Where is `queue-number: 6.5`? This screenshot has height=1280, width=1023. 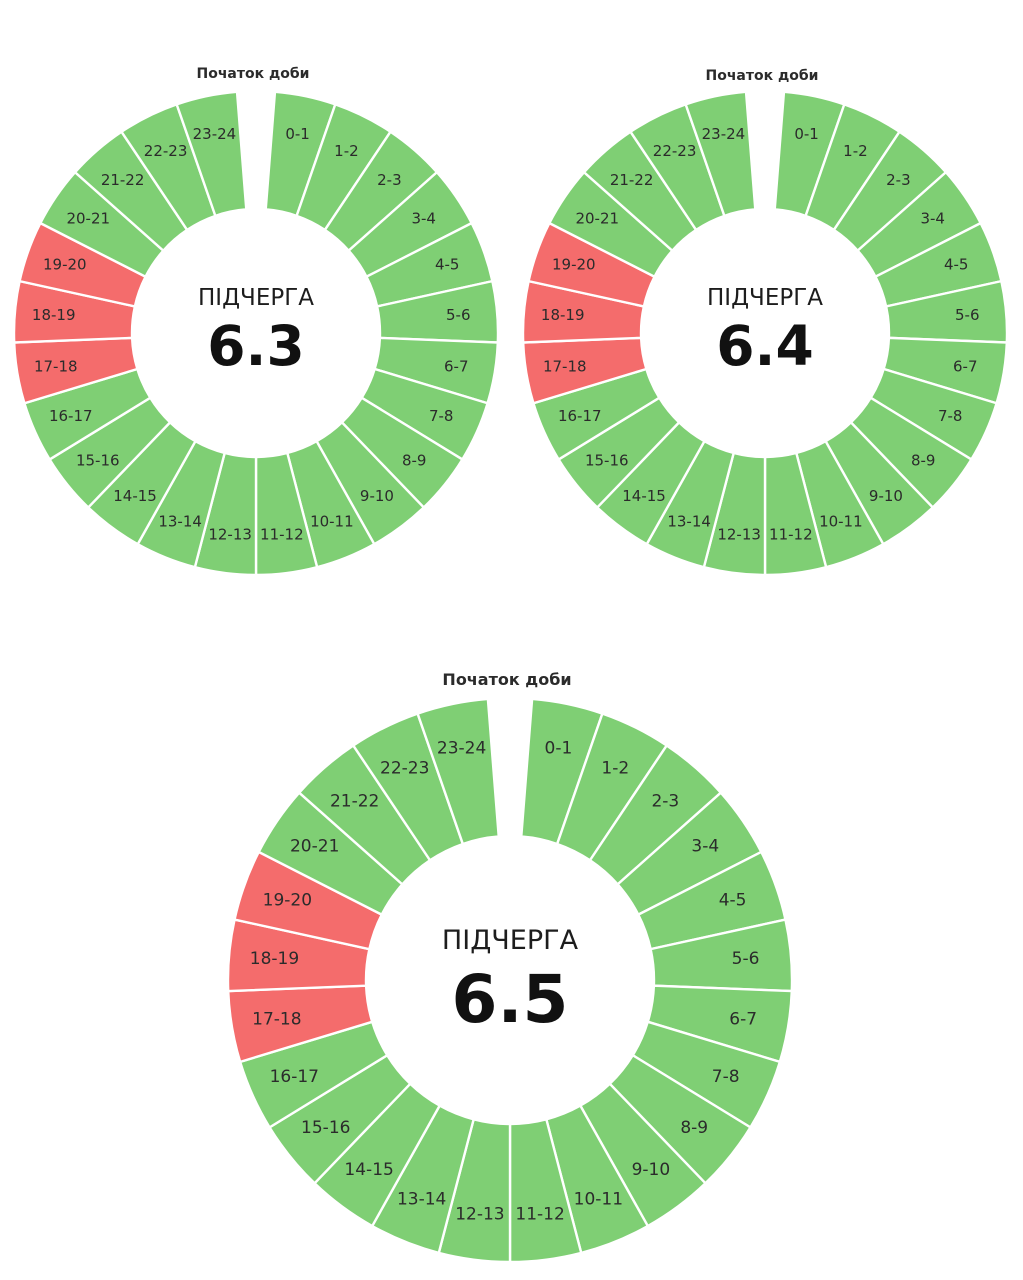 queue-number: 6.5 is located at coordinates (510, 999).